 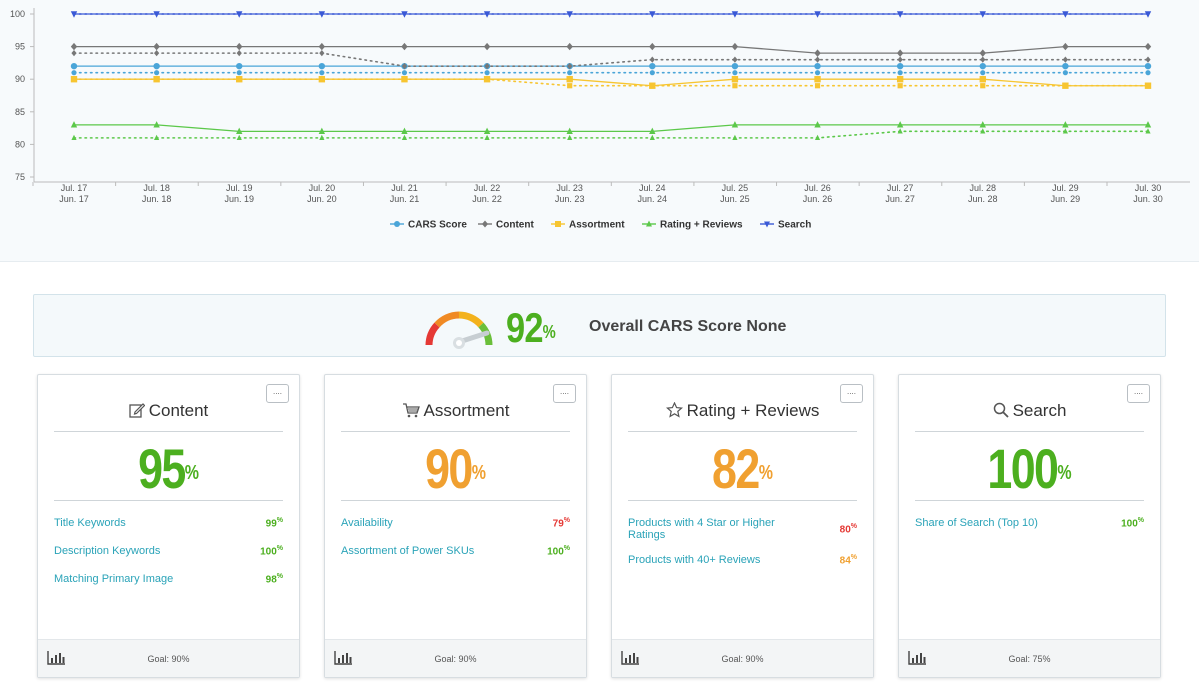 What do you see at coordinates (114, 579) in the screenshot?
I see `metric-link: Matching Primary Image` at bounding box center [114, 579].